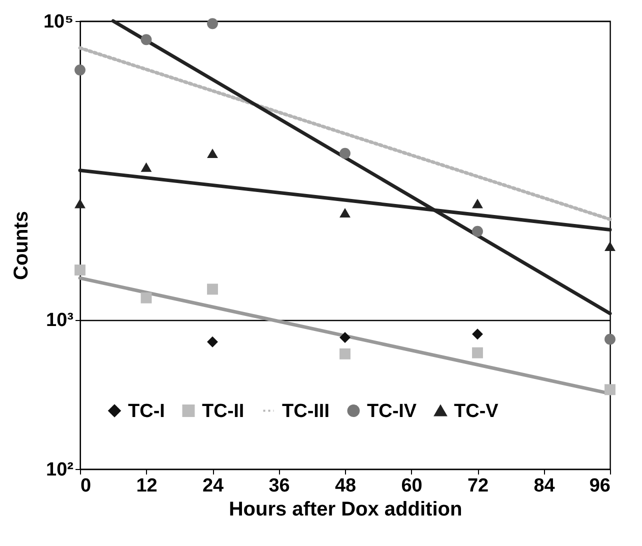 The height and width of the screenshot is (546, 642). What do you see at coordinates (58, 22) in the screenshot?
I see `y-tick-label: 10⁵` at bounding box center [58, 22].